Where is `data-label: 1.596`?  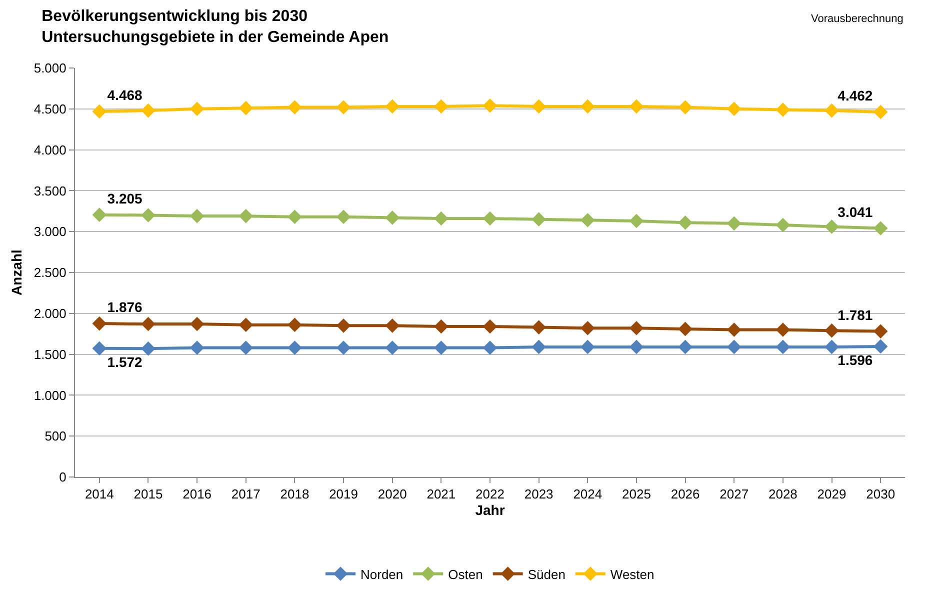
data-label: 1.596 is located at coordinates (855, 360).